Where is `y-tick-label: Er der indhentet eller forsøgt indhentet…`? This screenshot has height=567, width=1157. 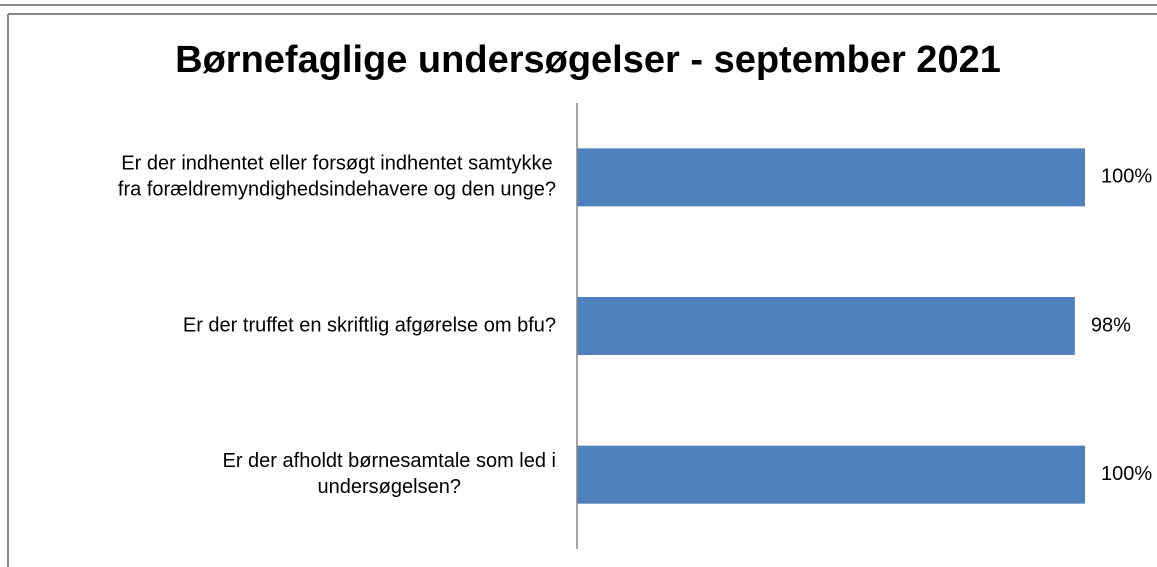
y-tick-label: Er der indhentet eller forsøgt indhentet… is located at coordinates (336, 164).